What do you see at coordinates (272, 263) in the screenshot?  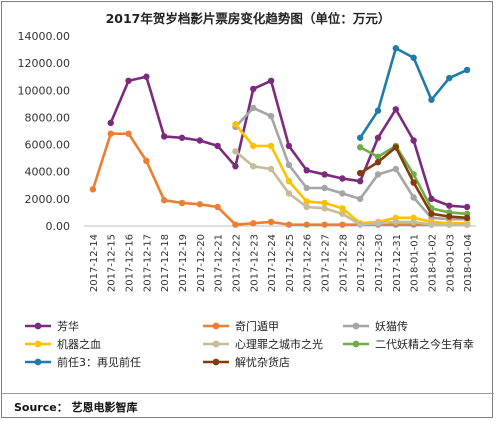 I see `x-tick-label: 2017-12-24` at bounding box center [272, 263].